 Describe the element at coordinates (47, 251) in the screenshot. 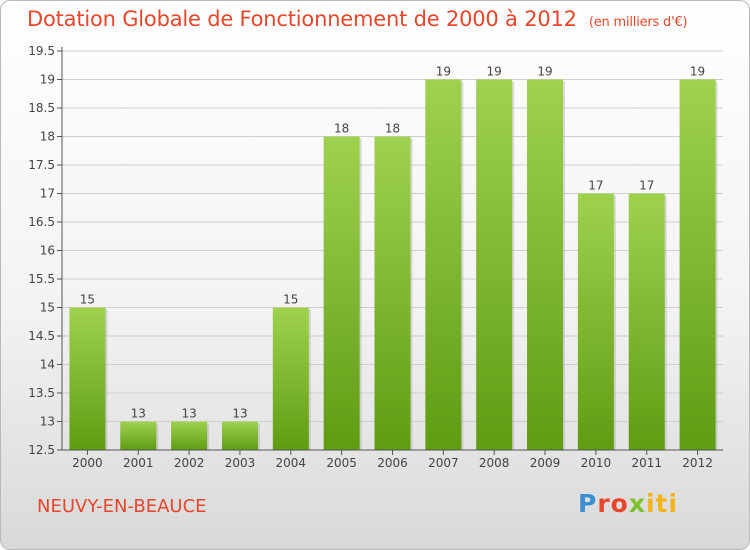

I see `y-tick-label: 16` at that location.